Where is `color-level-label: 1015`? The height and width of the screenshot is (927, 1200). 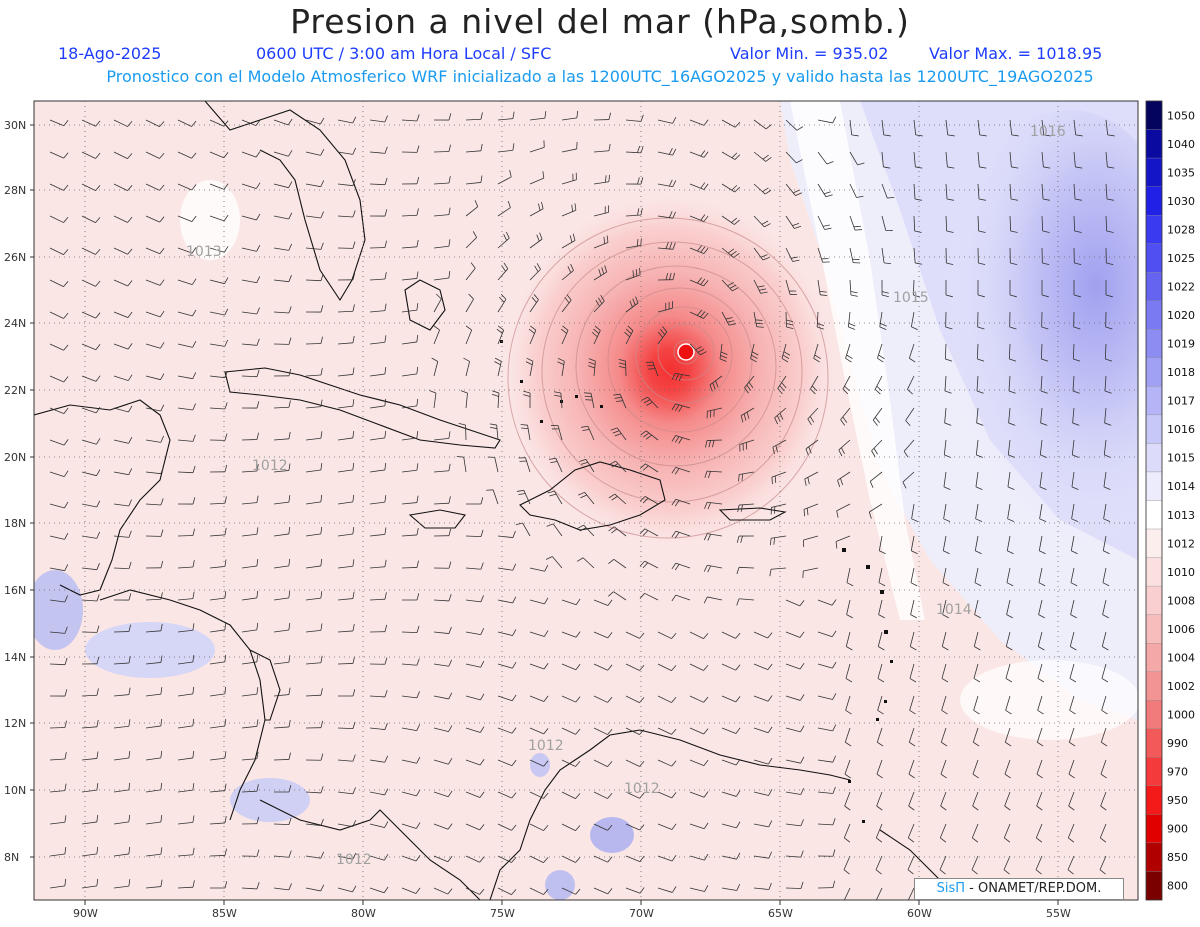
color-level-label: 1015 is located at coordinates (1181, 458).